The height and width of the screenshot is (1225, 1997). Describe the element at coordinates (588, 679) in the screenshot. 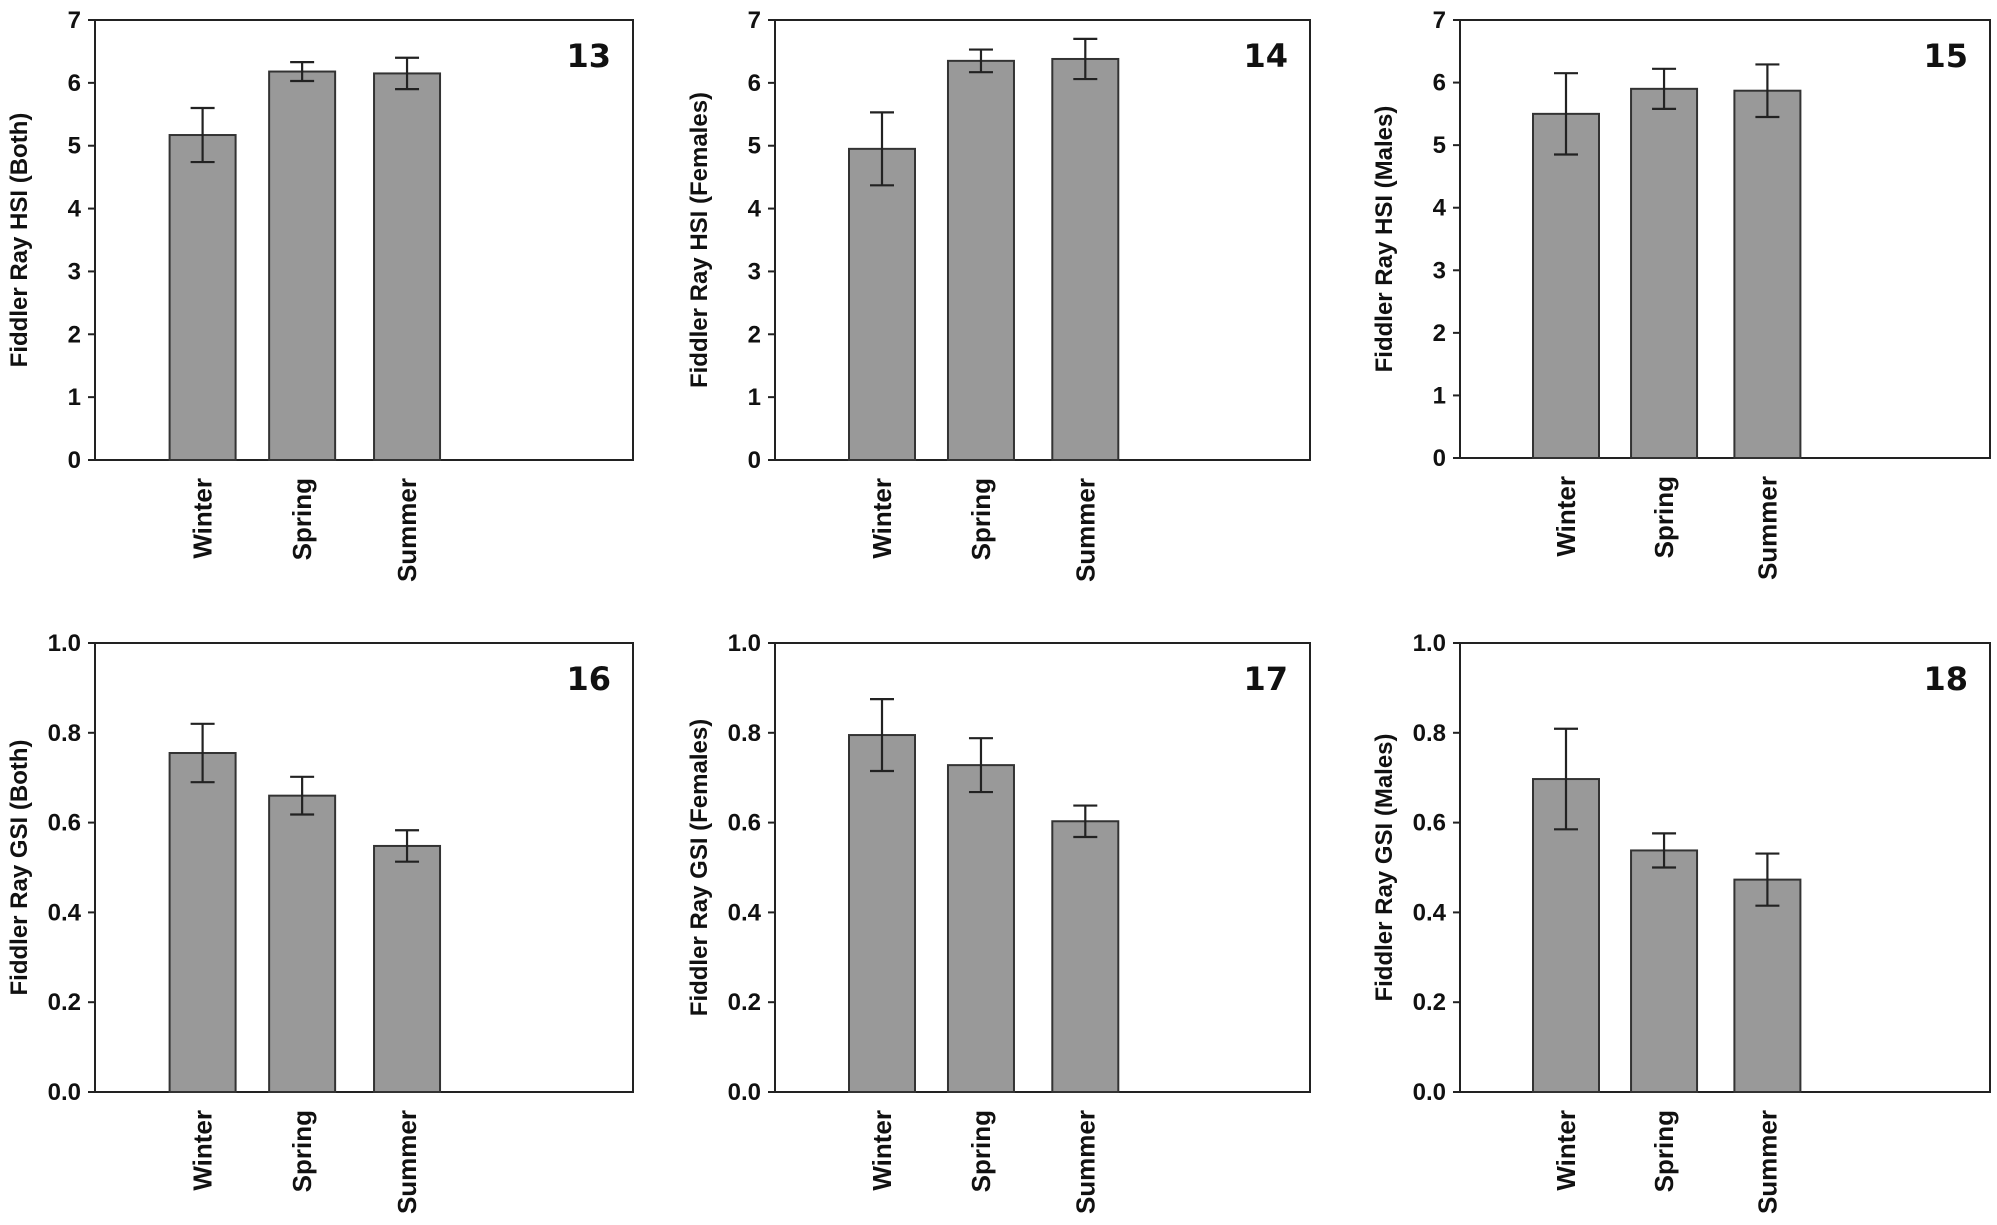

I see `panel-number-label: 16` at that location.